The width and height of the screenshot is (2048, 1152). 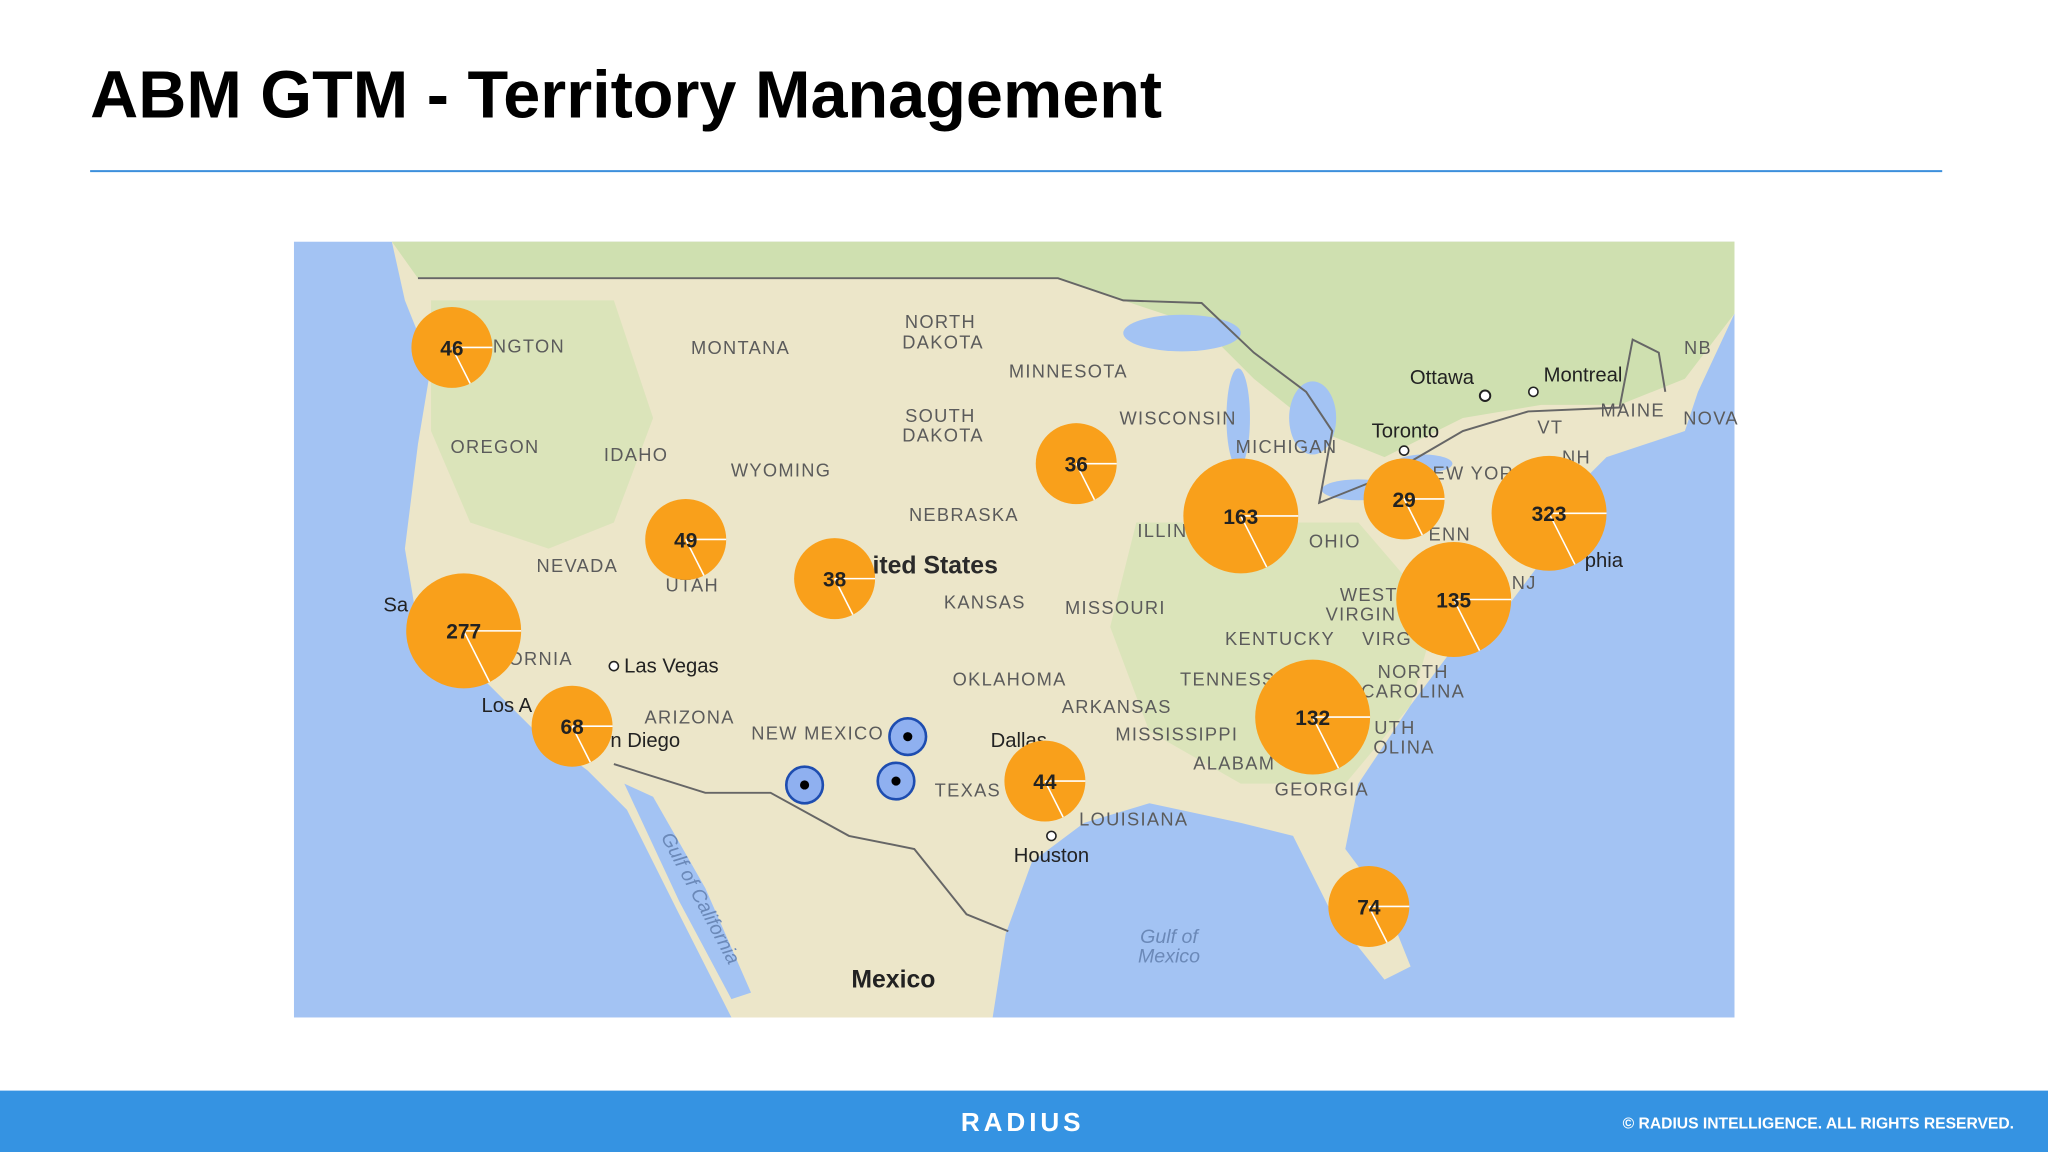 I want to click on map-label: ENN, so click(x=1450, y=534).